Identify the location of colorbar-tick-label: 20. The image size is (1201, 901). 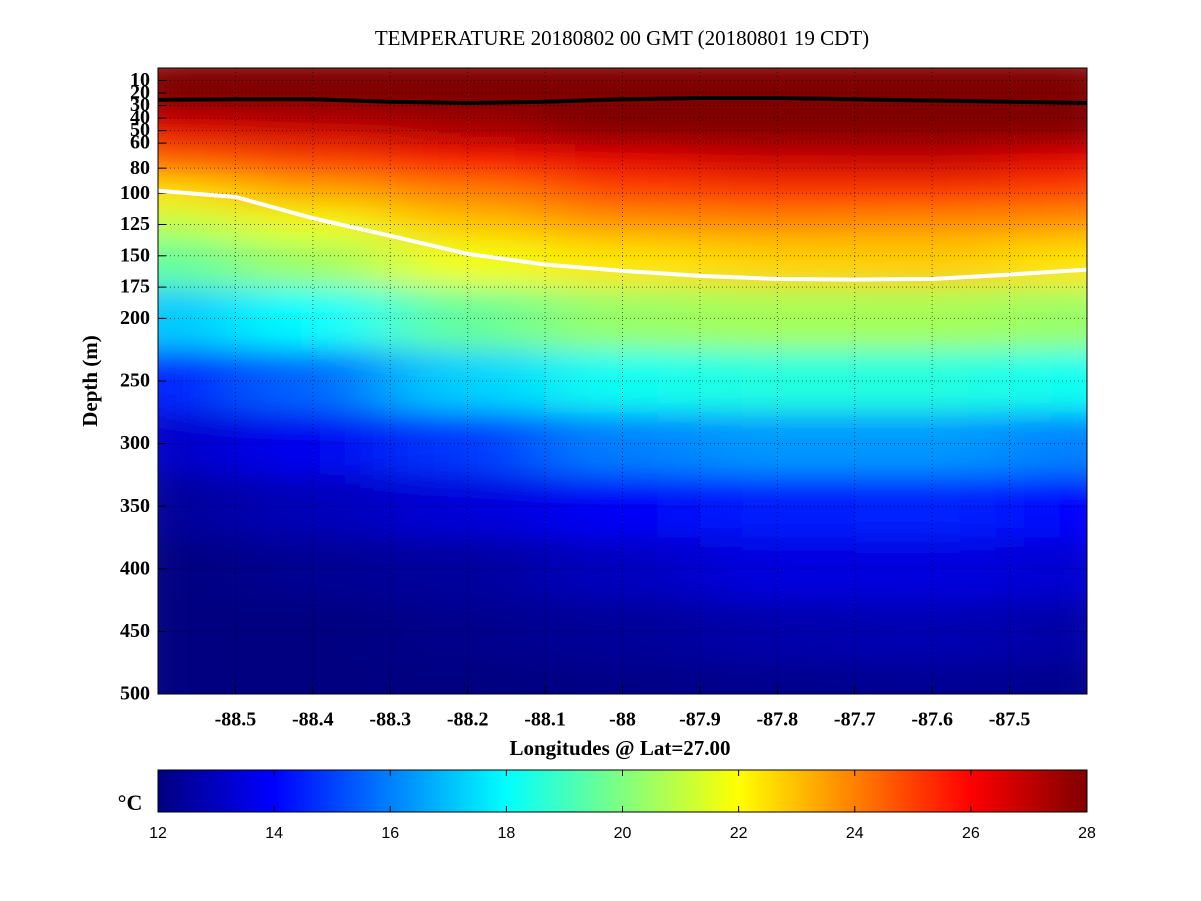
(623, 833).